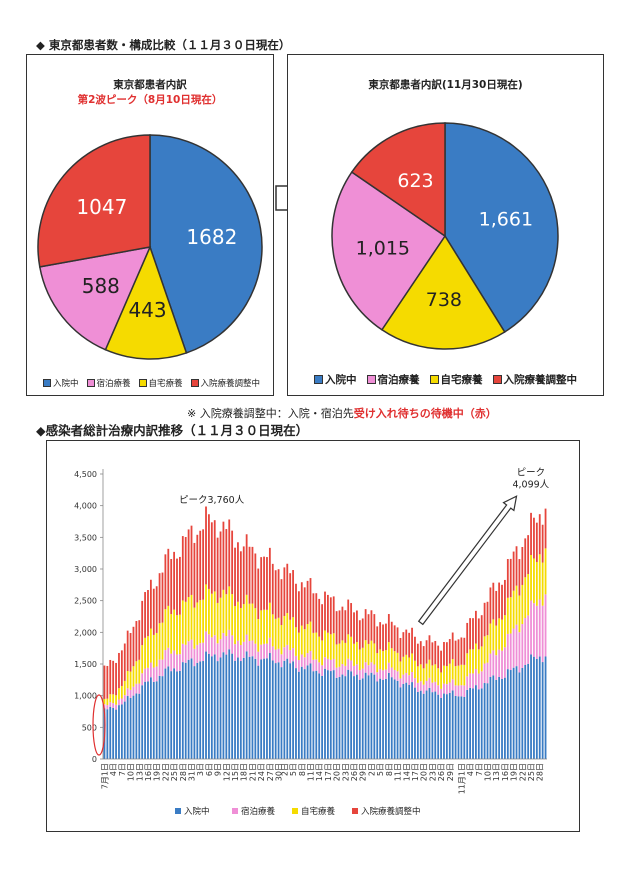  Describe the element at coordinates (354, 772) in the screenshot. I see `x-tick-label: 26日` at that location.